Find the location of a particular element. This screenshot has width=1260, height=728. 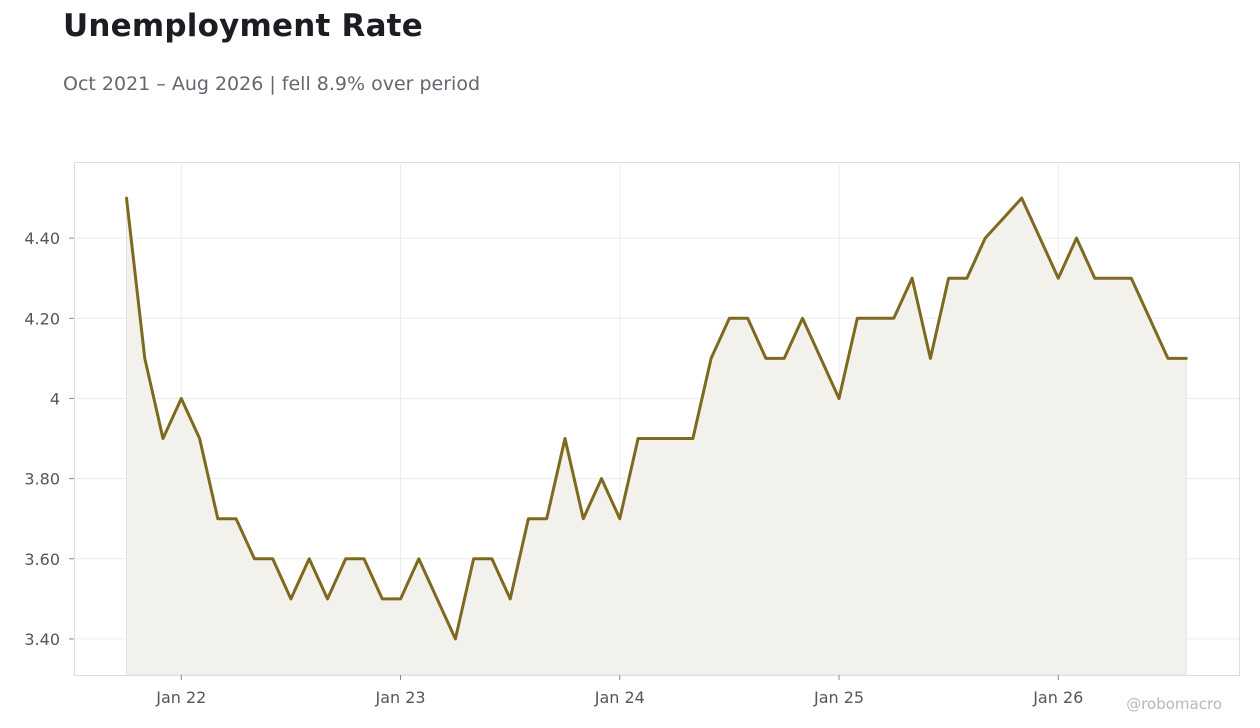

x-axis-ticks: Jan 22 Jan 23 Jan 24 Jan 25 Jan 26 is located at coordinates (619, 691).